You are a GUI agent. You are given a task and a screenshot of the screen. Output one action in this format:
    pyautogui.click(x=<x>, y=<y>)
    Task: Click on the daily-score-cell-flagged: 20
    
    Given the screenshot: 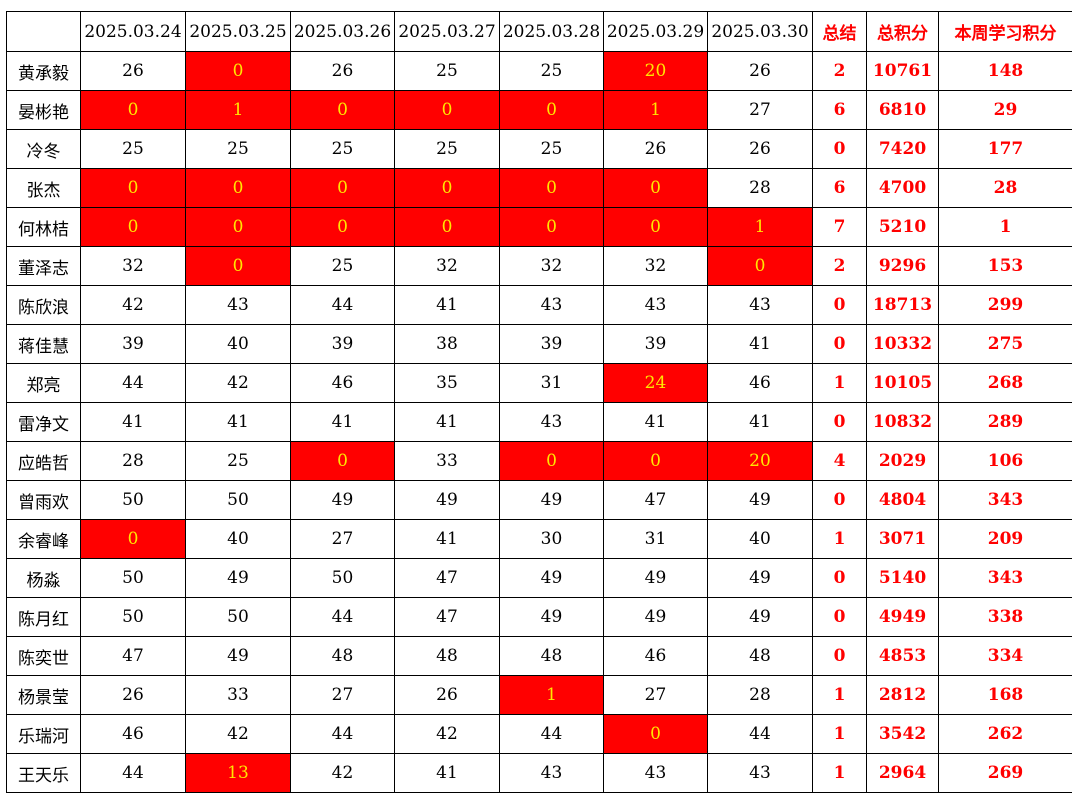 What is the action you would take?
    pyautogui.click(x=760, y=461)
    